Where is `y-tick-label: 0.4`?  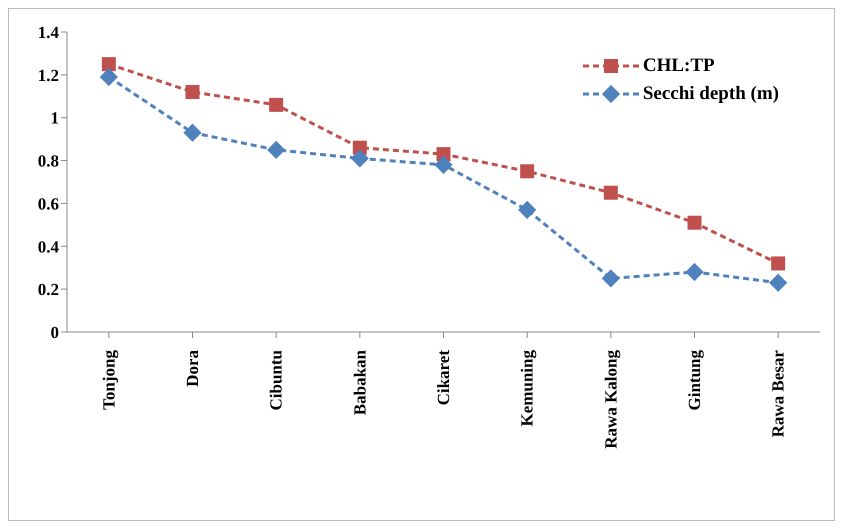
y-tick-label: 0.4 is located at coordinates (49, 246).